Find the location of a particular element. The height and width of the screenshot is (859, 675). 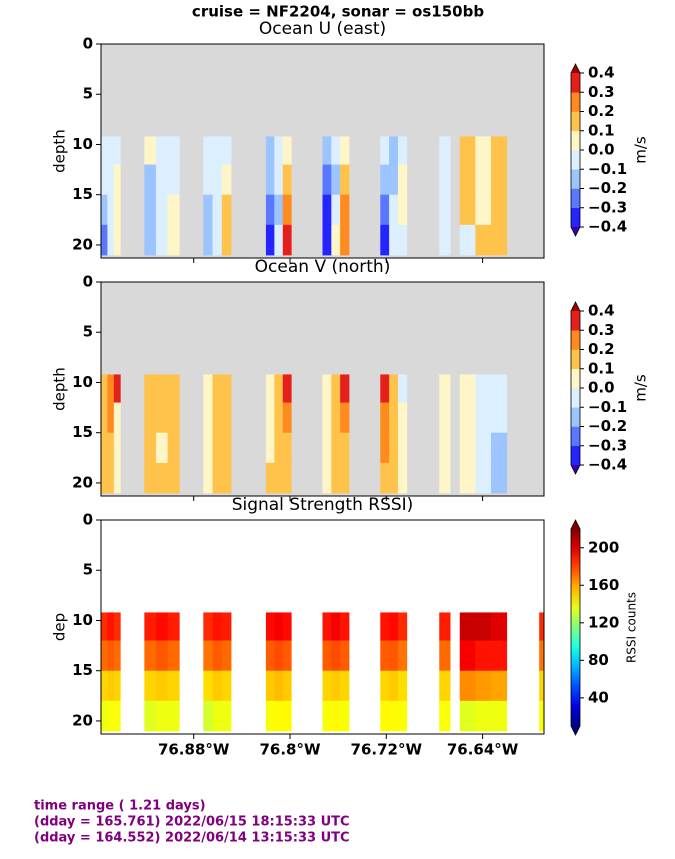

colorbar-tick-label: −0.3 is located at coordinates (607, 207).